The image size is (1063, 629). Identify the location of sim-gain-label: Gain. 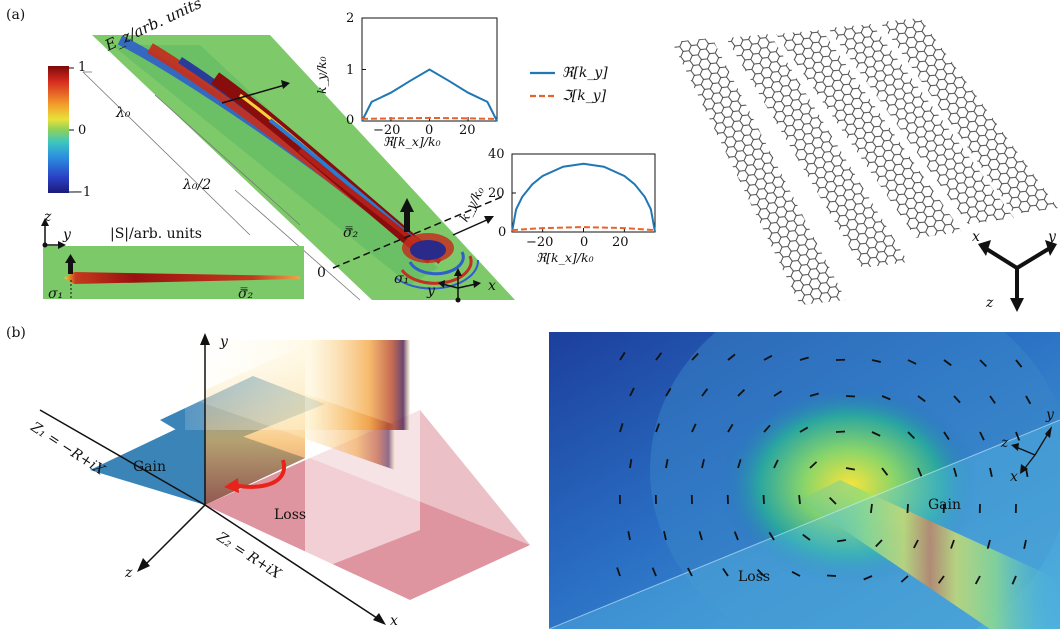
(945, 505).